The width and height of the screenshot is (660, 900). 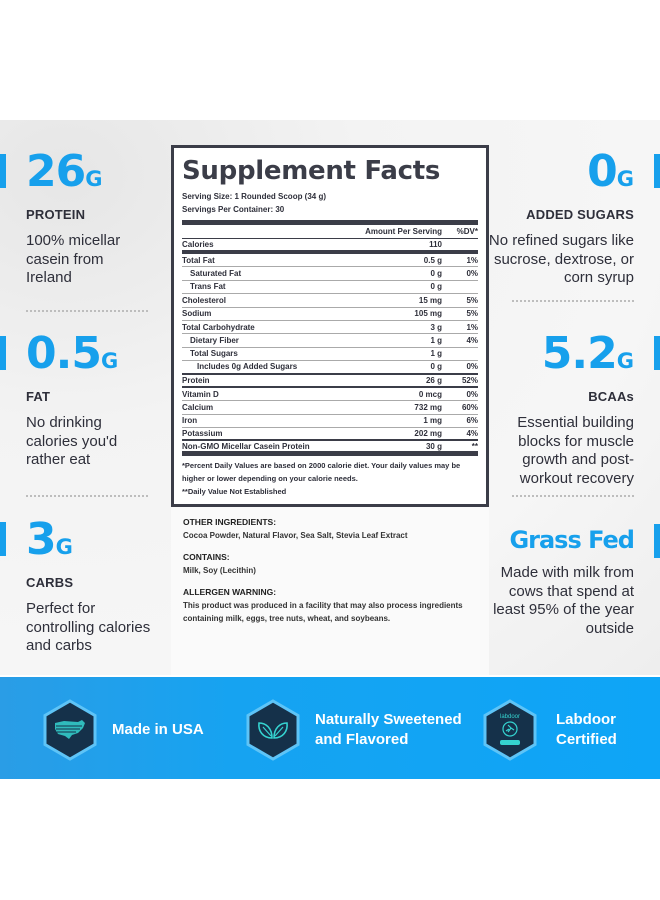 I want to click on servings-per-container: Servings Per Container: 30, so click(x=233, y=209).